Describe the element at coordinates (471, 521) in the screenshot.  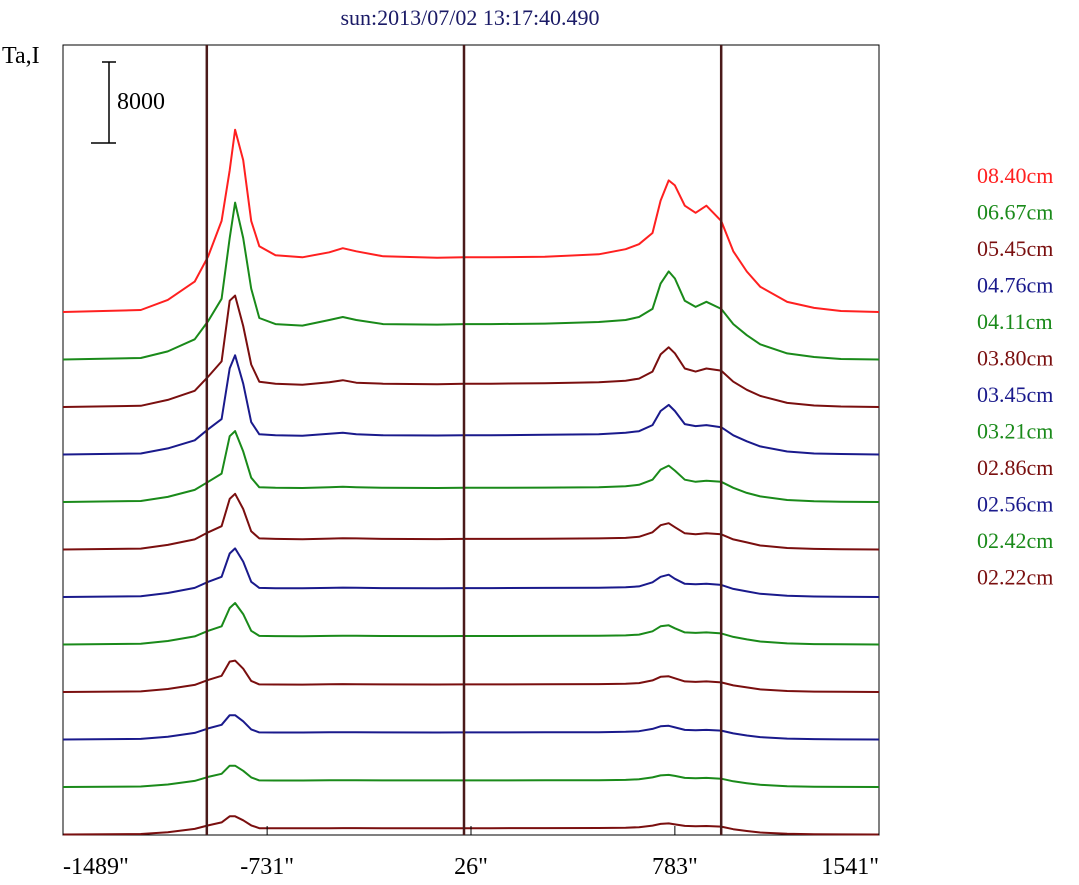
I see `series-line-03.80cm` at that location.